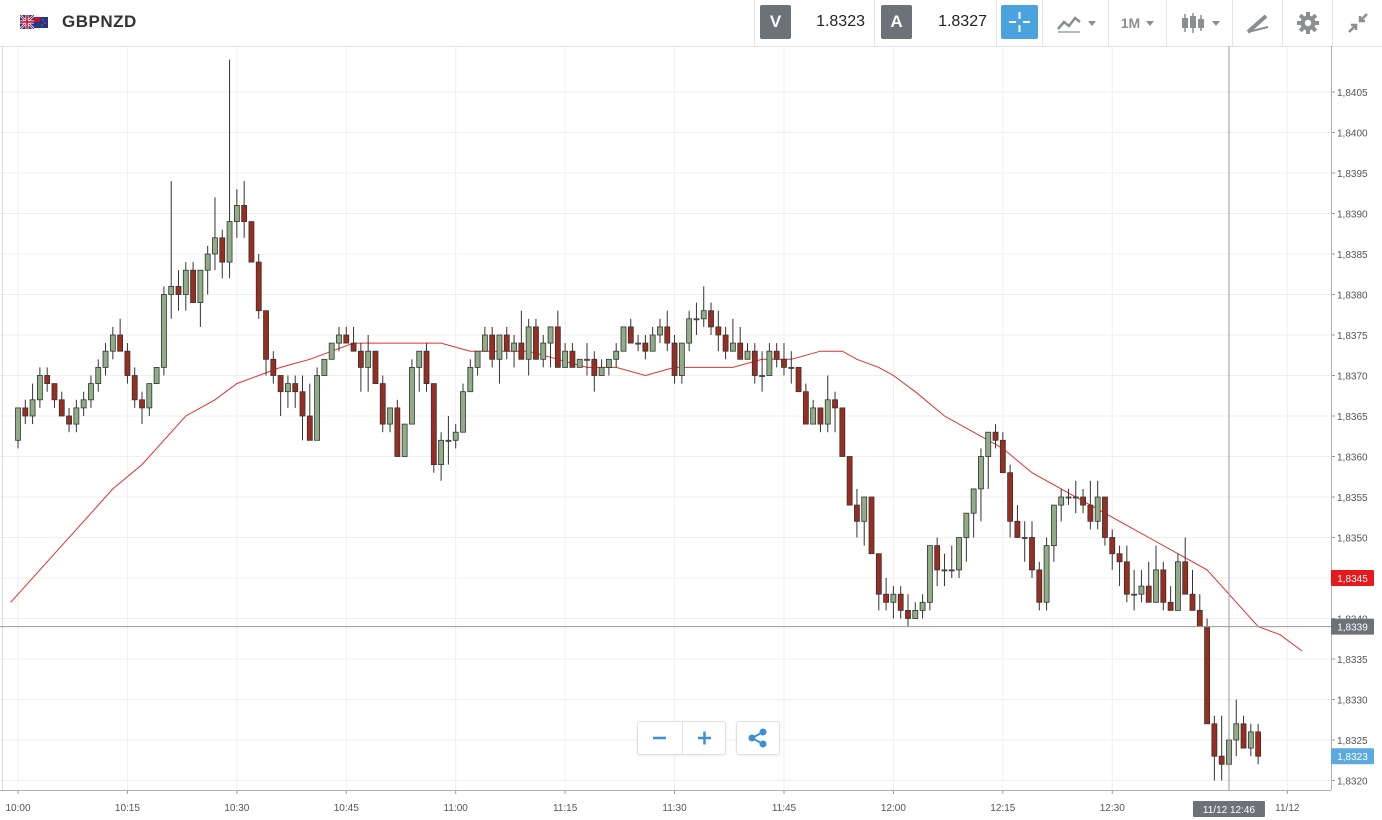 The image size is (1382, 820). I want to click on candle-style-button, so click(1199, 23).